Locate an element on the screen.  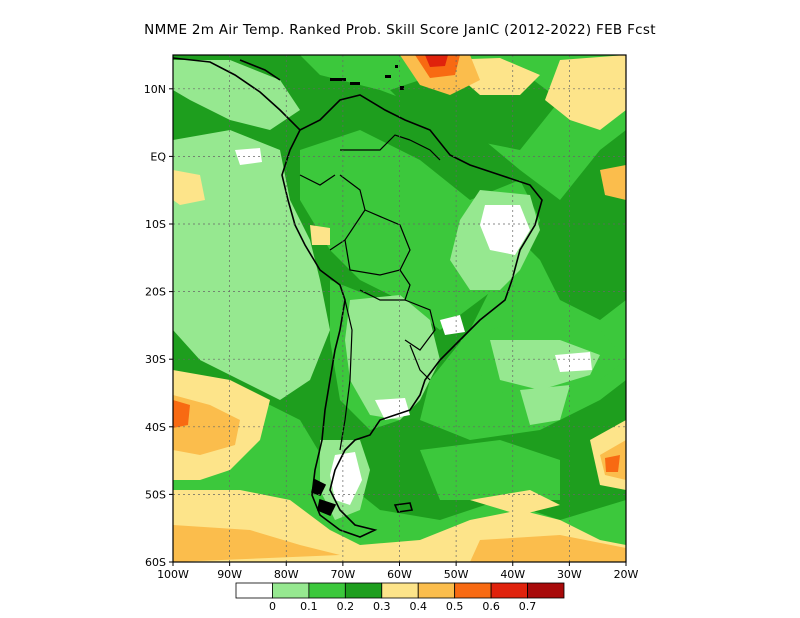
x-tick-label: 90W is located at coordinates (229, 574).